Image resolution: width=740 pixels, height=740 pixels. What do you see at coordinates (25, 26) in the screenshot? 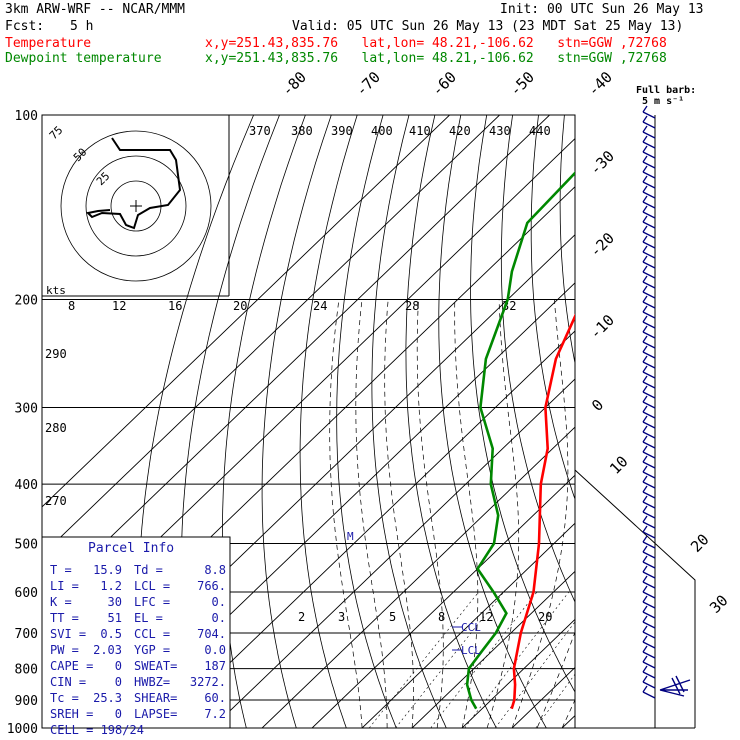
I see `forecast-label: Fcst:` at bounding box center [25, 26].